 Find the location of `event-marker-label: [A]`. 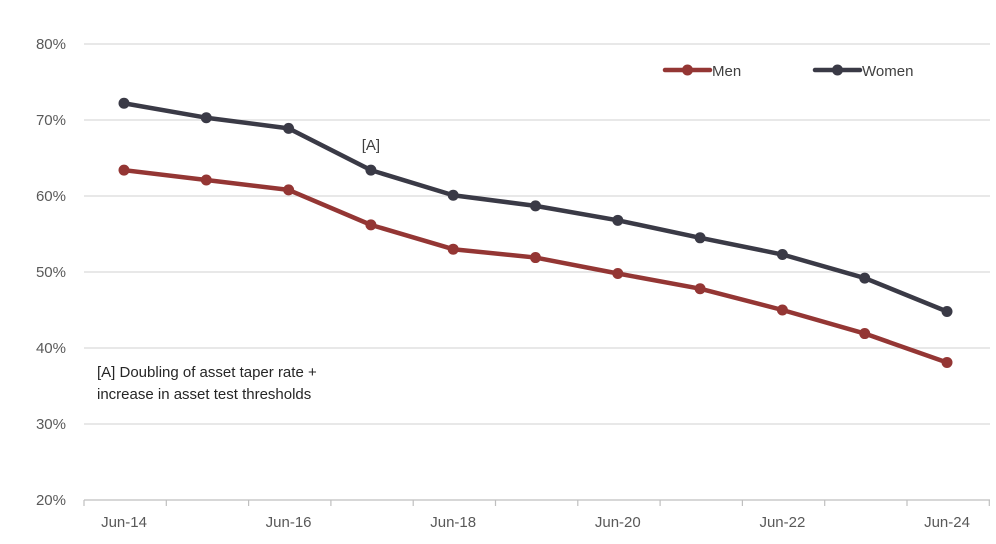

event-marker-label: [A] is located at coordinates (371, 145).